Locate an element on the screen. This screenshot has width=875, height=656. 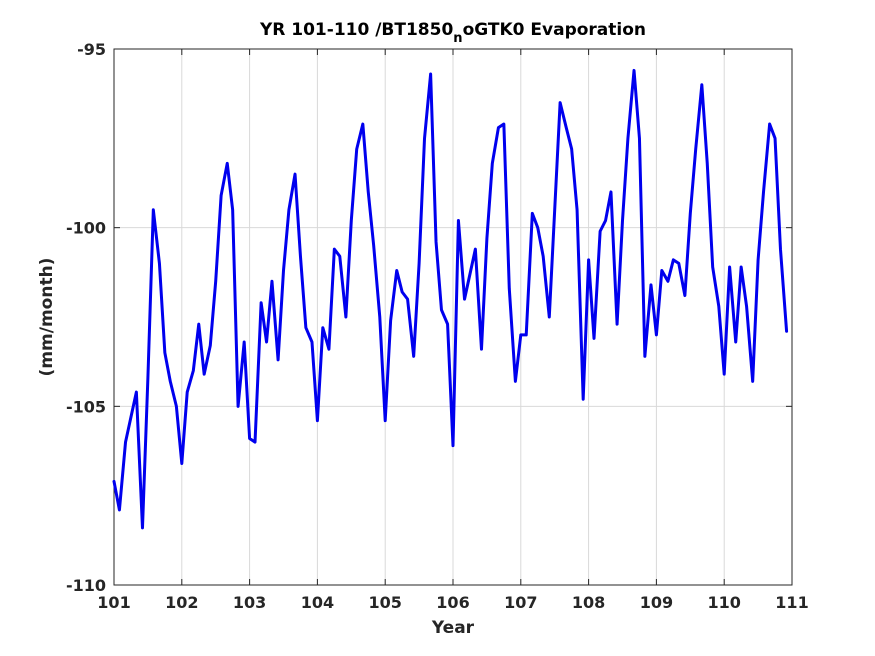
x-tick-label: 102 is located at coordinates (181, 602).